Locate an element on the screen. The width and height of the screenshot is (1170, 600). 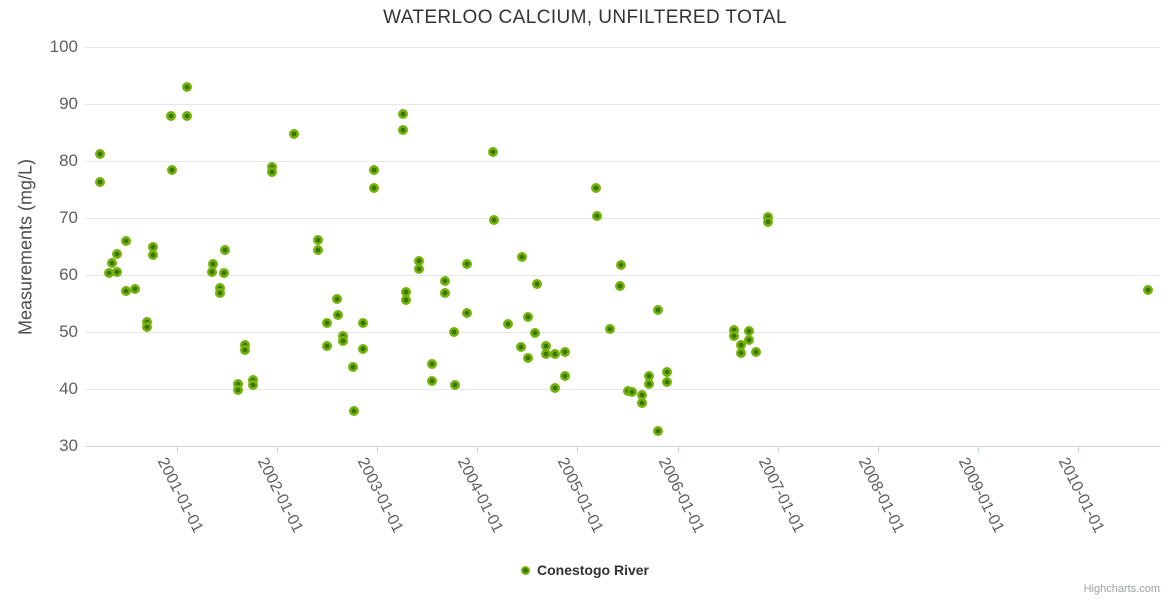
highcharts-credit-link: Highcharts.com is located at coordinates (1121, 589).